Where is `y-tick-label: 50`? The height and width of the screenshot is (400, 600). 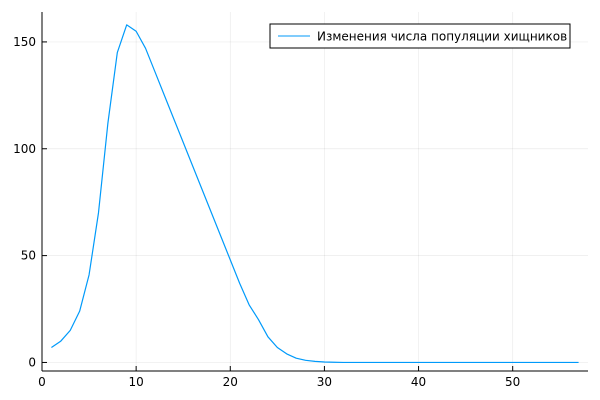 y-tick-label: 50 is located at coordinates (28, 256).